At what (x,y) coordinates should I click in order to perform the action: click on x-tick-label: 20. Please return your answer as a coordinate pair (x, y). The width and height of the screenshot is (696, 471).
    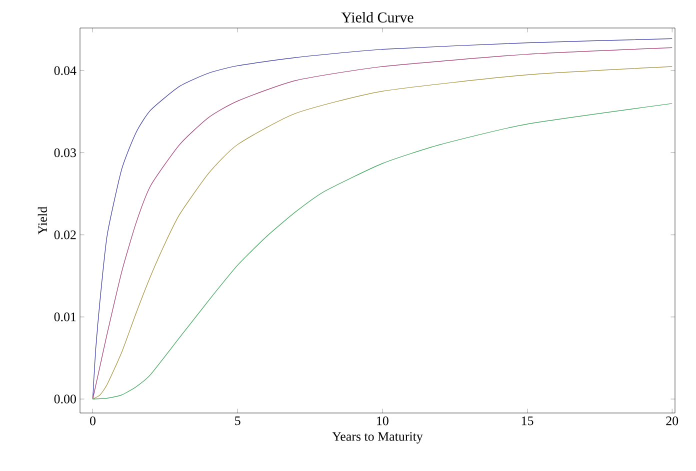
    Looking at the image, I should click on (672, 421).